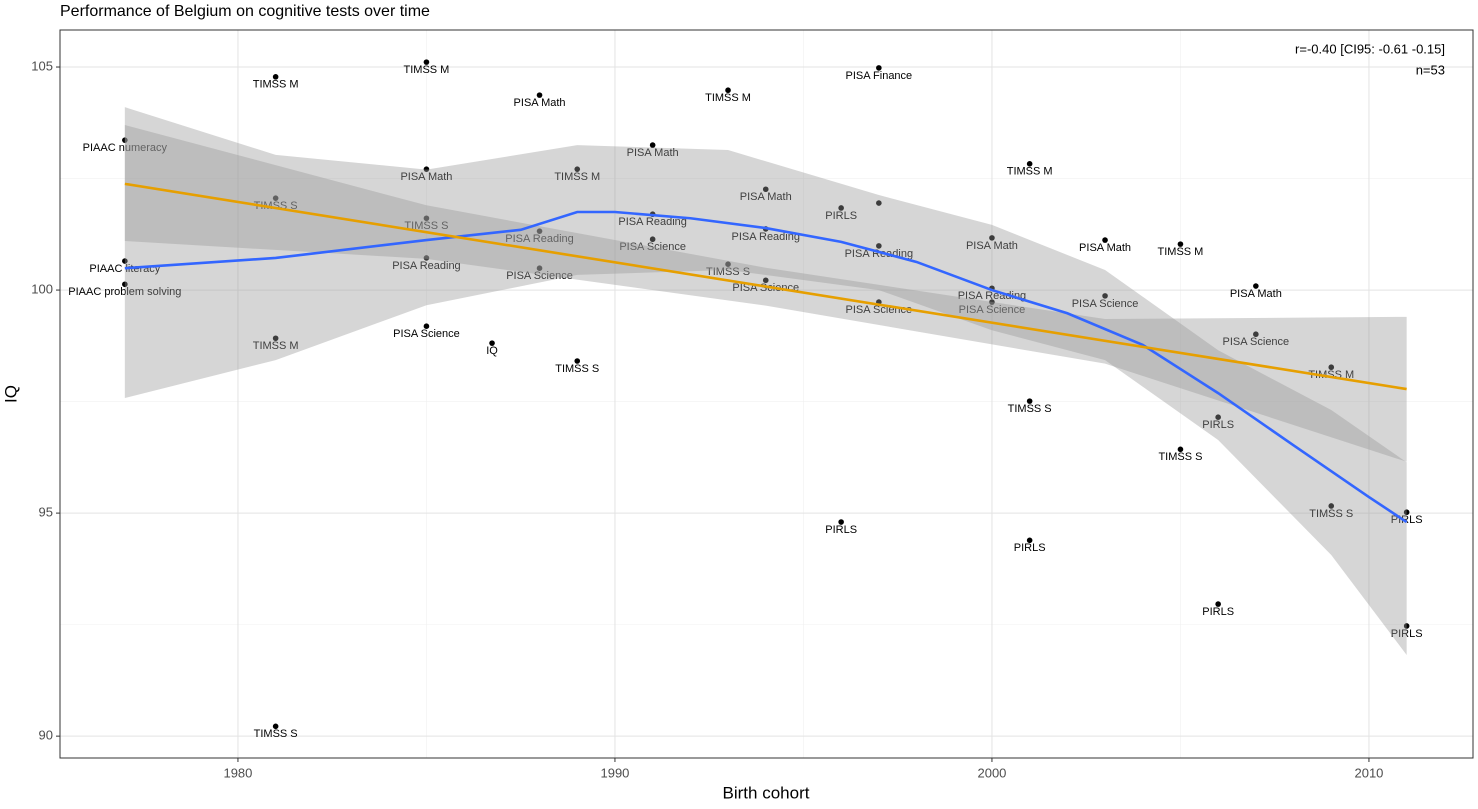 The width and height of the screenshot is (1478, 809). Describe the element at coordinates (124, 292) in the screenshot. I see `point-label: PIAAC problem solving` at that location.